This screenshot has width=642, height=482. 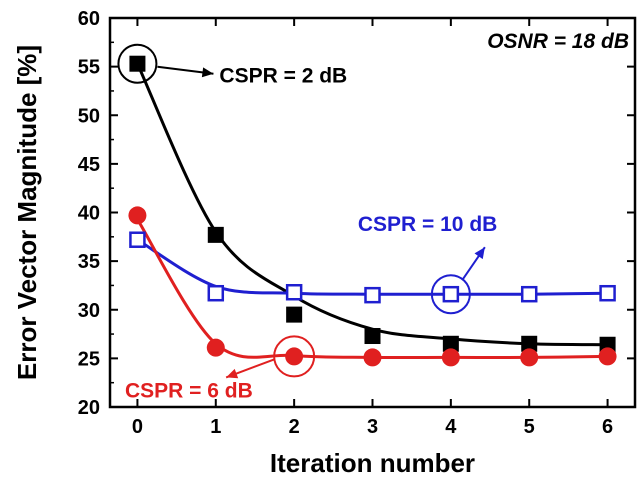 I want to click on series-label-cspr-2db: CSPR = 2 dB, so click(x=283, y=76).